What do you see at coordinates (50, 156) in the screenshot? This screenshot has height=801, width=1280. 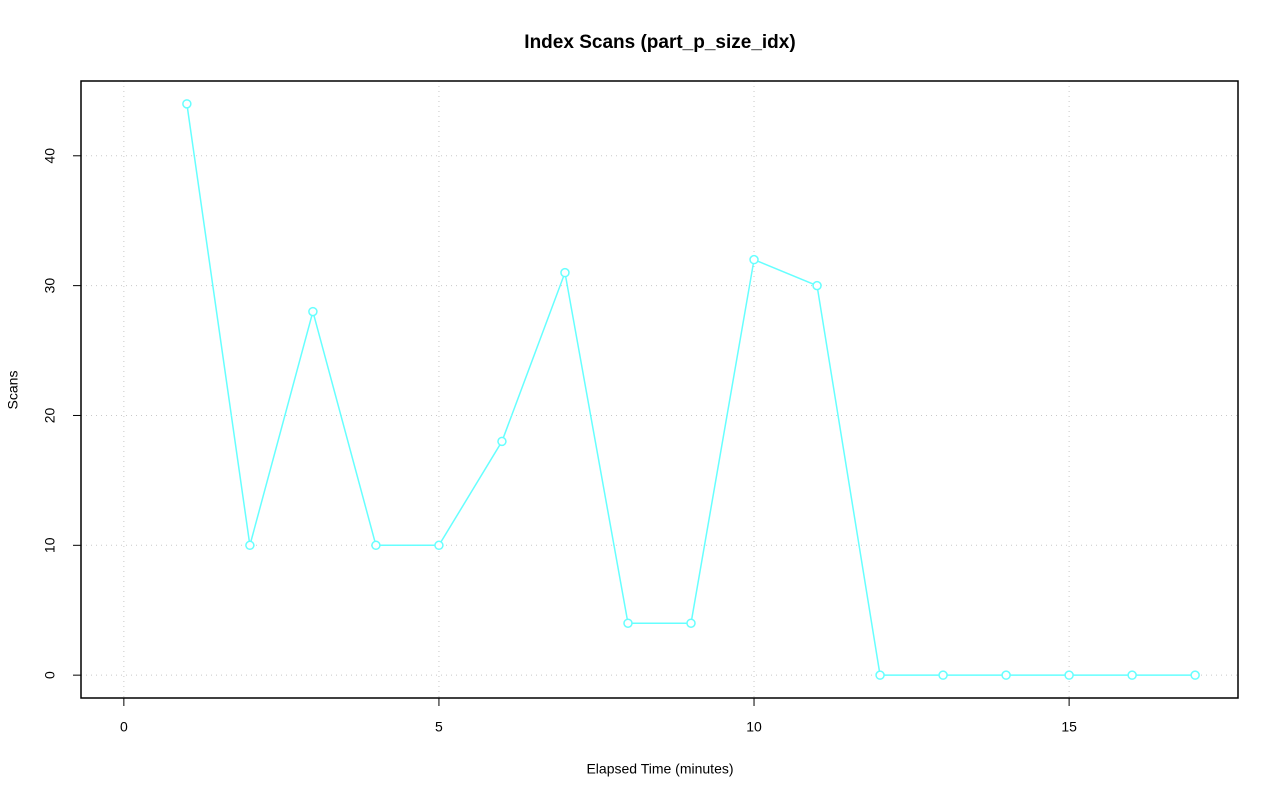 I see `y-tick-label: 40` at bounding box center [50, 156].